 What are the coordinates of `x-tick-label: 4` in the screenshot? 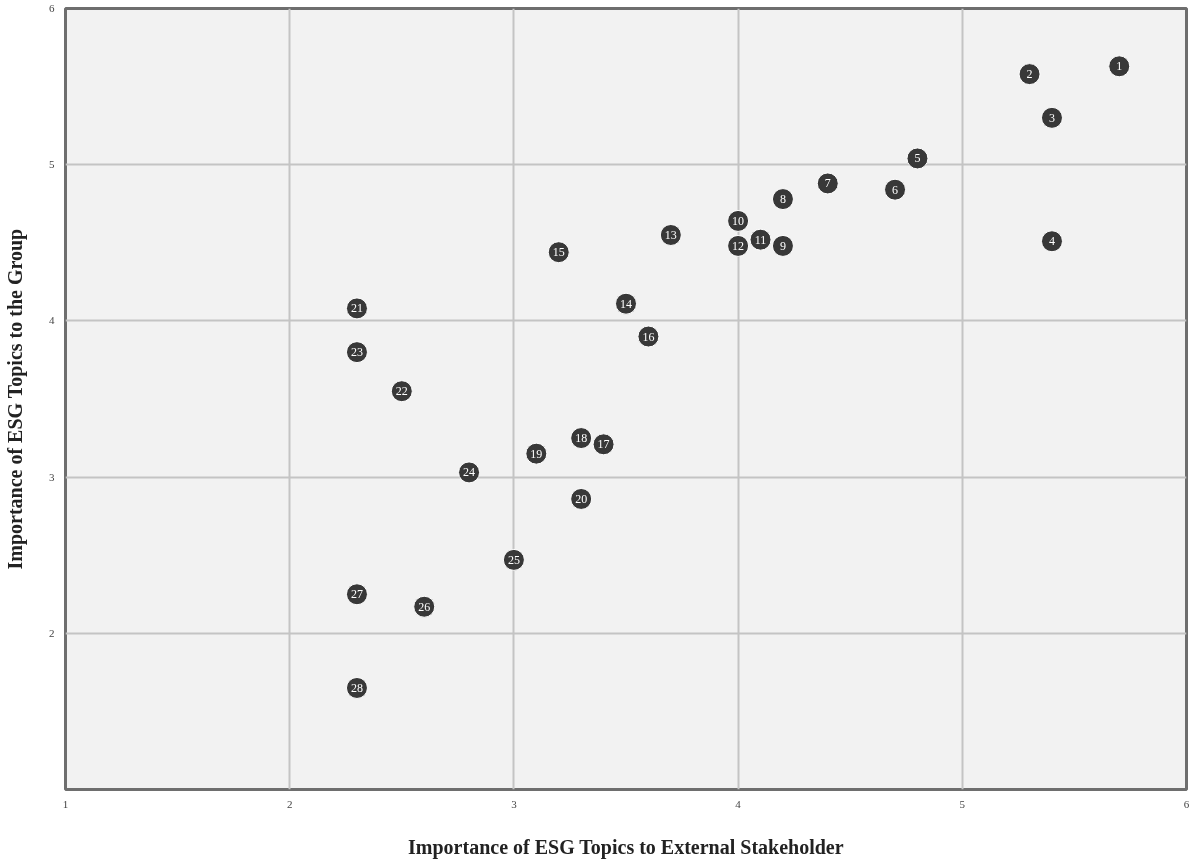 It's located at (738, 803).